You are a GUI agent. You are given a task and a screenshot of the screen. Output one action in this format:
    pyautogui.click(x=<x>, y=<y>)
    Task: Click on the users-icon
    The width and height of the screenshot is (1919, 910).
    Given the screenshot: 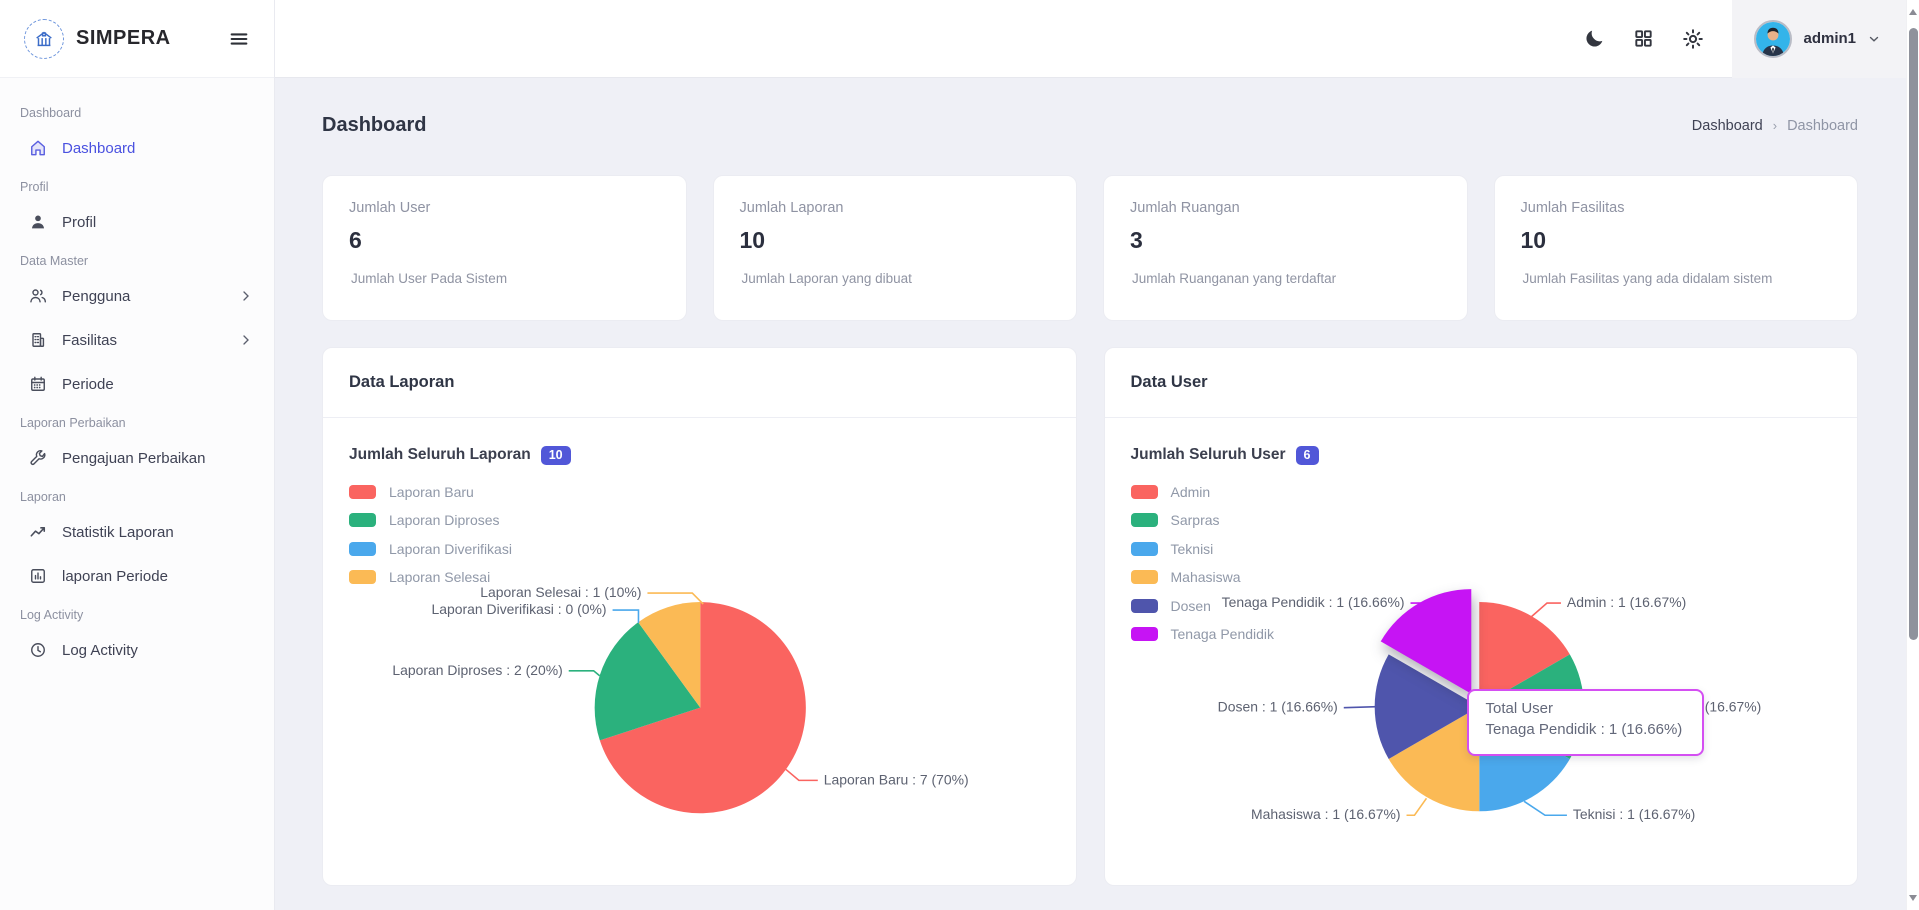 What is the action you would take?
    pyautogui.click(x=38, y=296)
    